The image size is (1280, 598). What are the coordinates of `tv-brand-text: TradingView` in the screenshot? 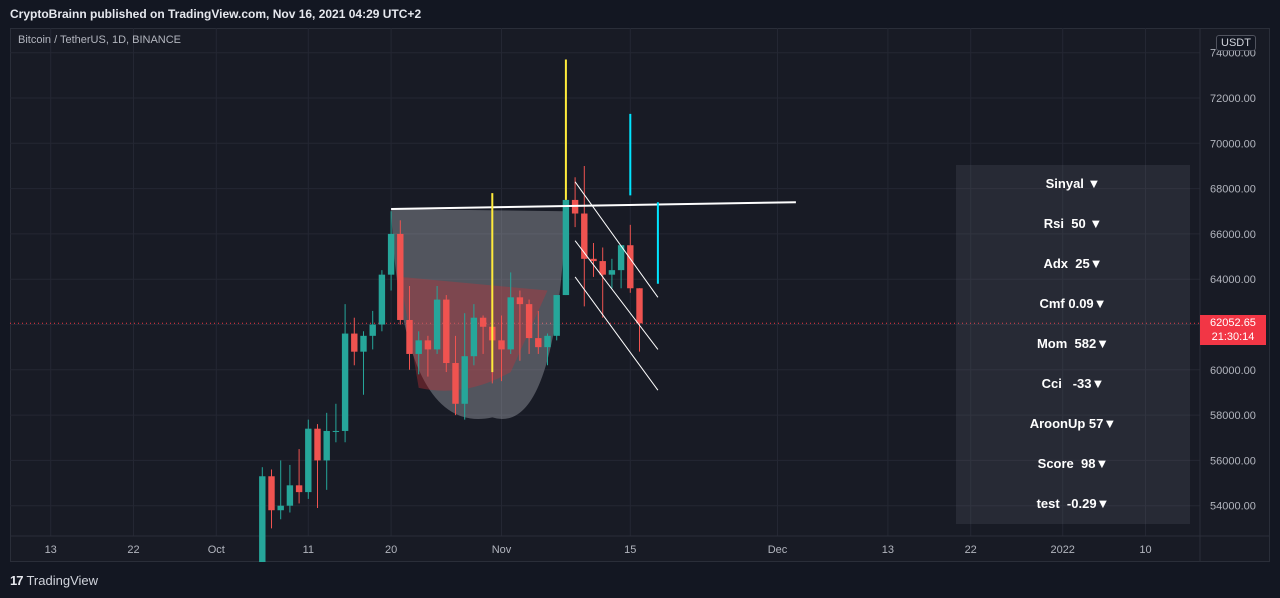 It's located at (62, 580).